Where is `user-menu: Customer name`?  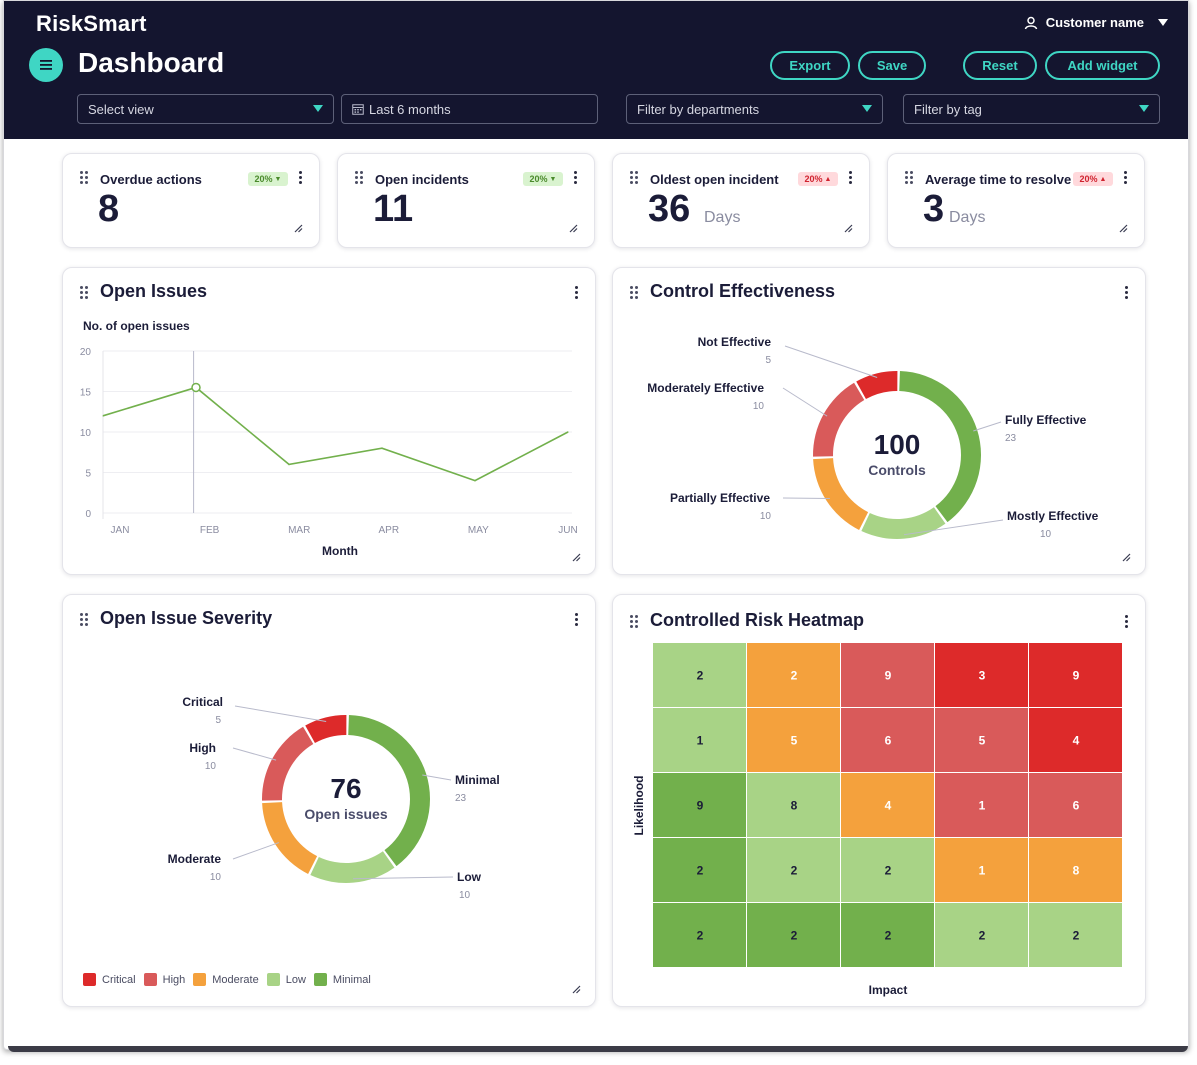
user-menu: Customer name is located at coordinates (1096, 22).